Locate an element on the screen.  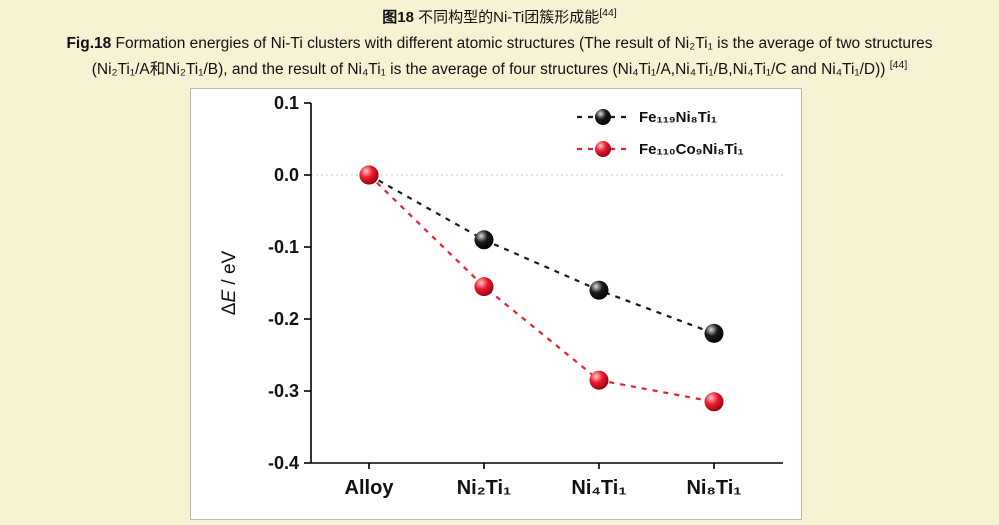
caption-figure-number-zh: 图18 is located at coordinates (398, 17).